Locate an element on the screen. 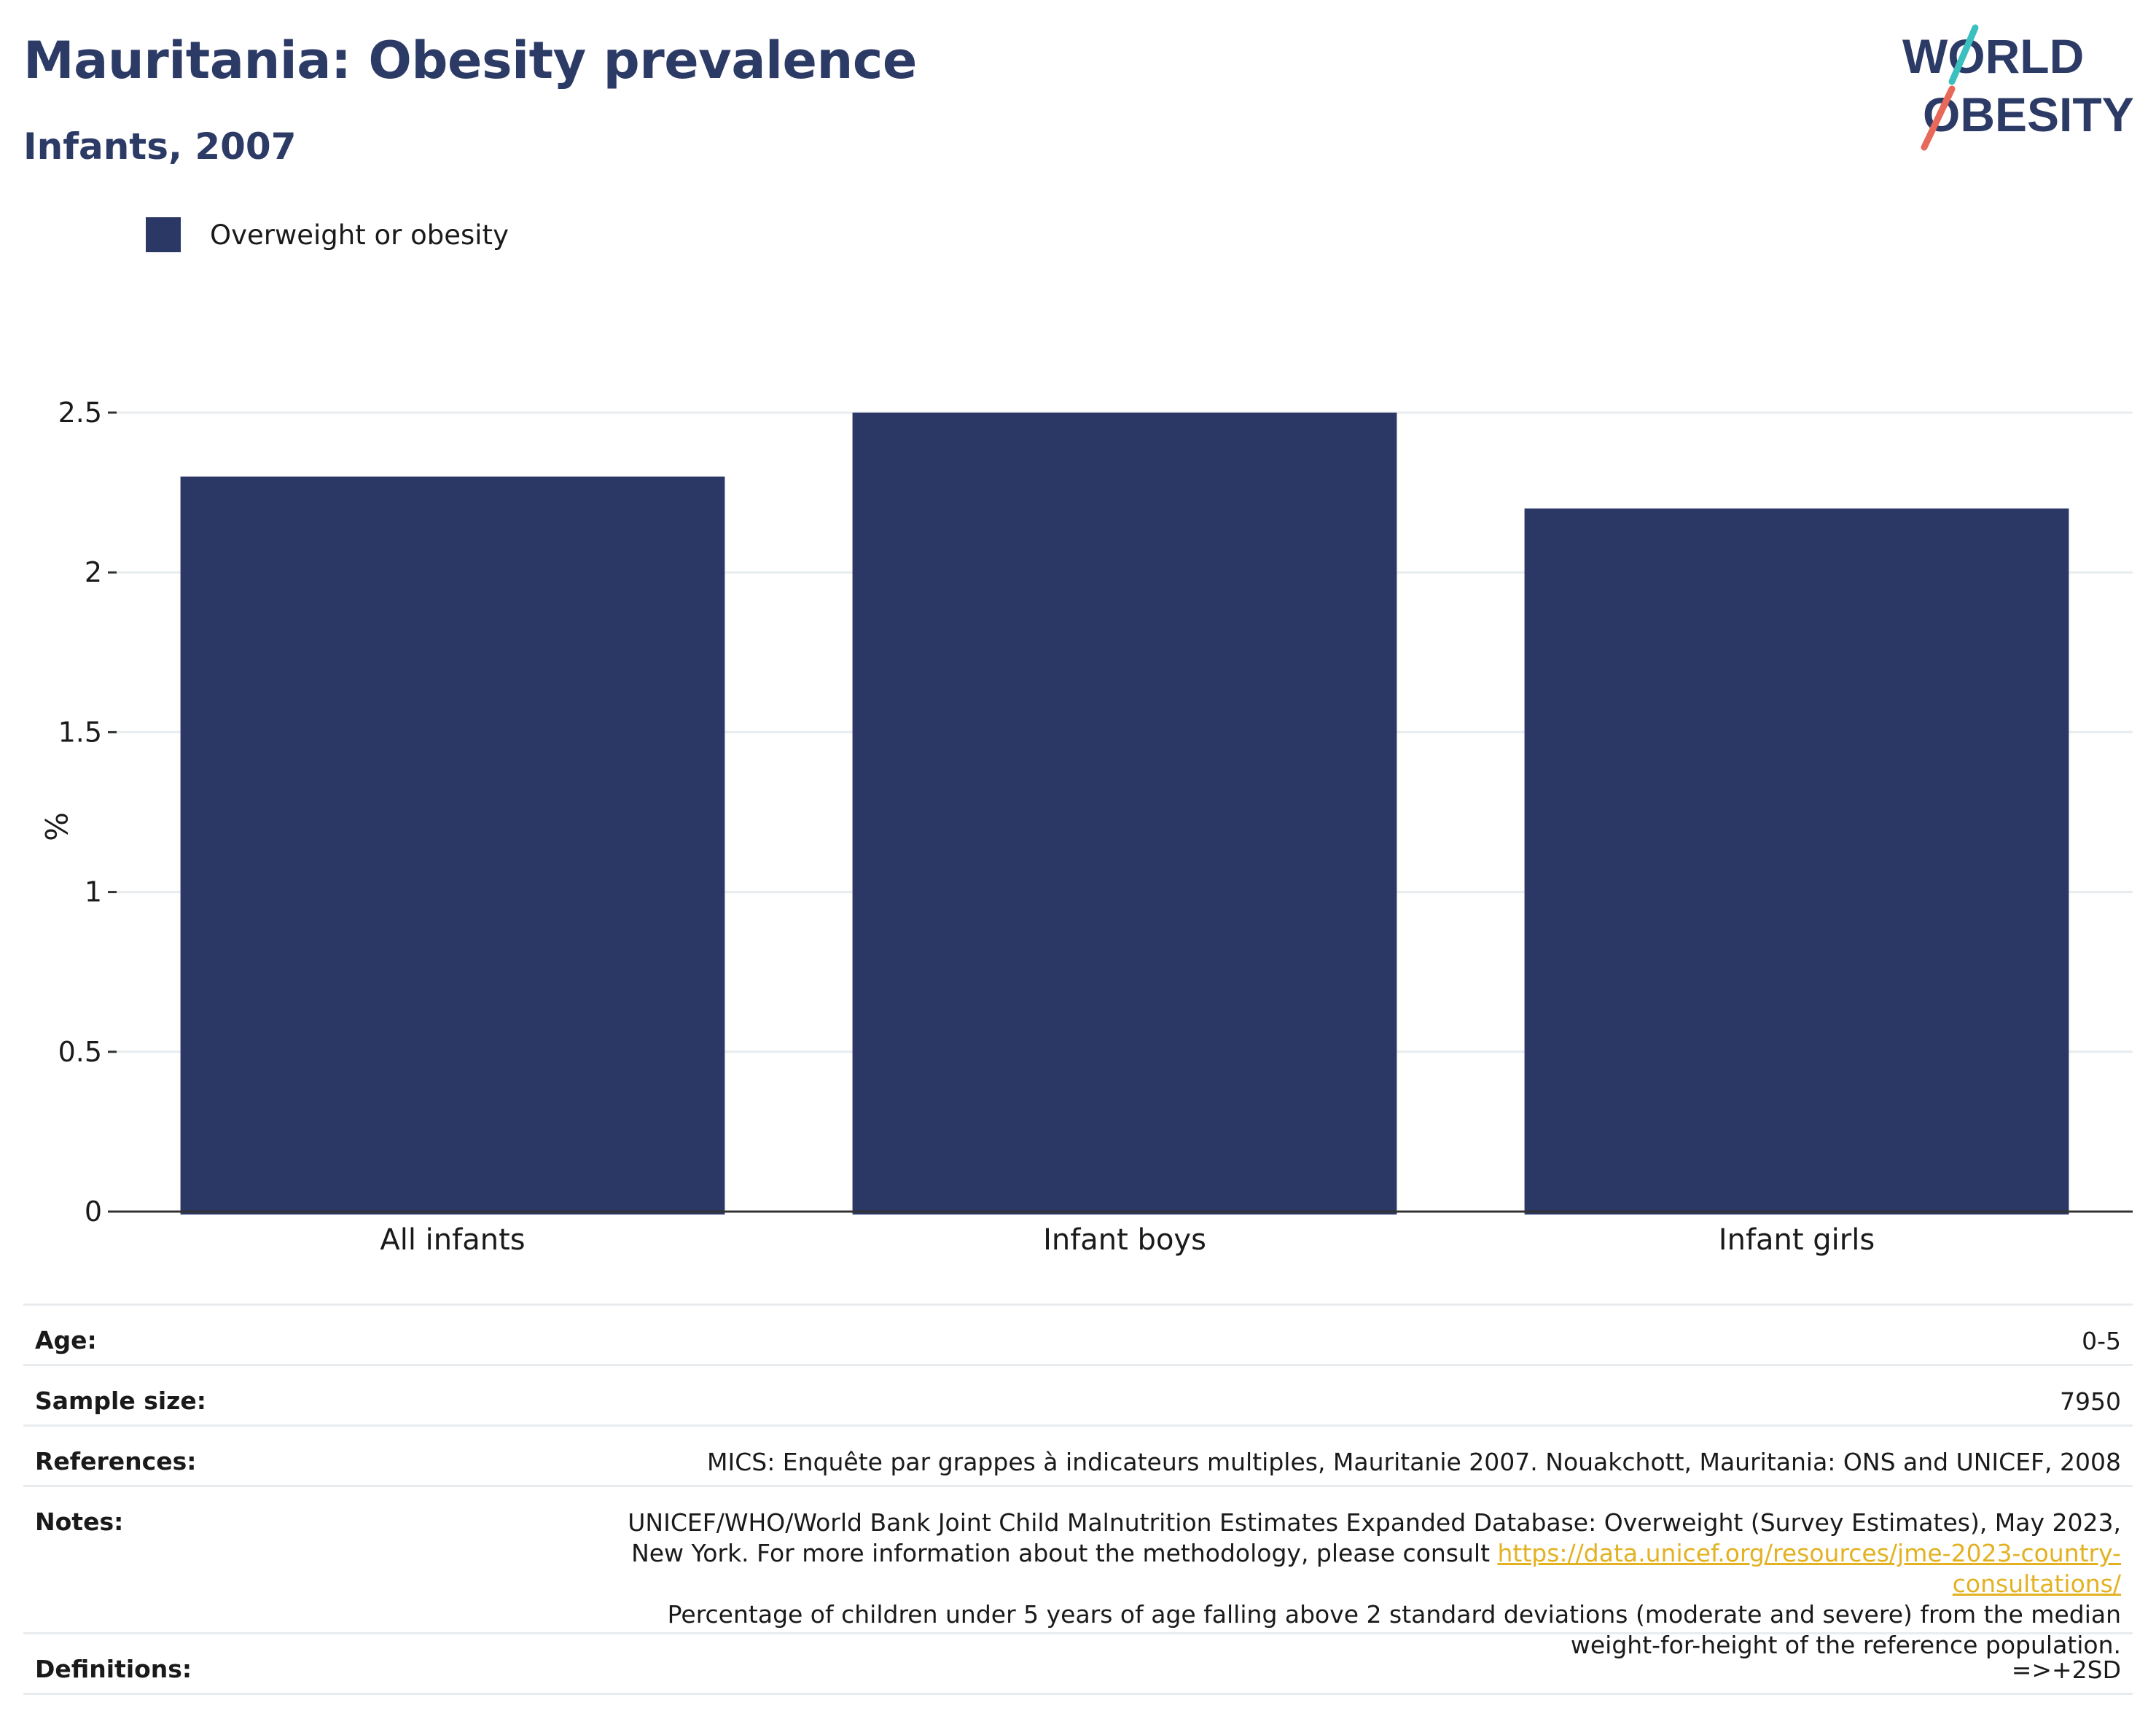  bar-infant-boys is located at coordinates (1124, 813).